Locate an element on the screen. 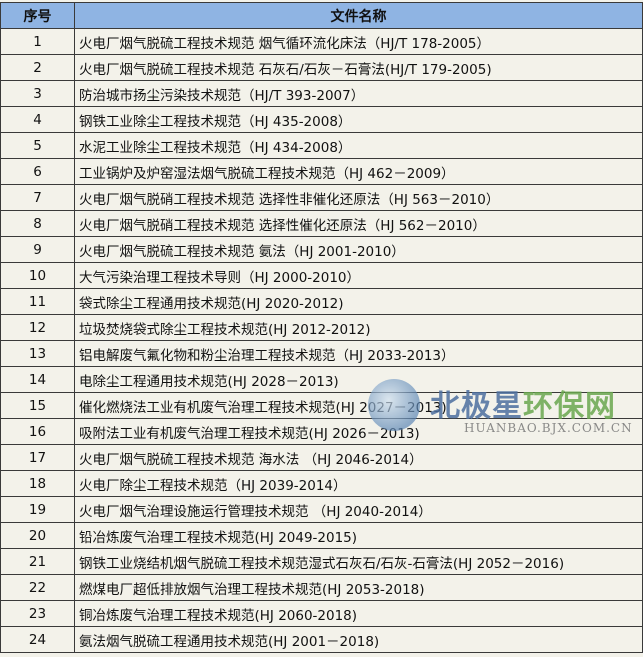 The image size is (643, 657). table-row: 14 电除尘工程通用技术规范(HJ 2028－2013) is located at coordinates (321, 379).